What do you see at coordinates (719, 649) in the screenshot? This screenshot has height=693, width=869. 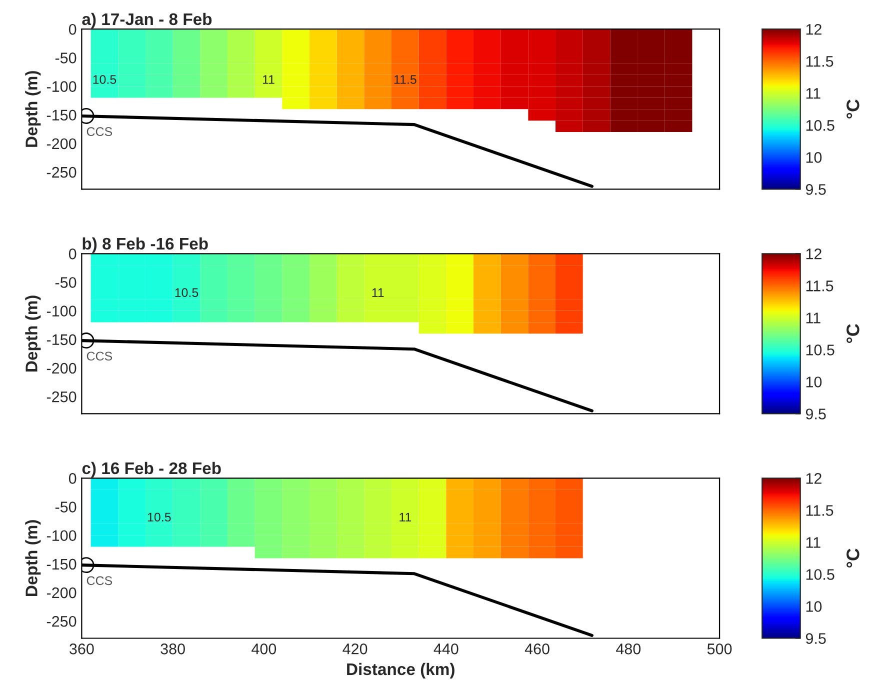 I see `x-tick-label: 500` at bounding box center [719, 649].